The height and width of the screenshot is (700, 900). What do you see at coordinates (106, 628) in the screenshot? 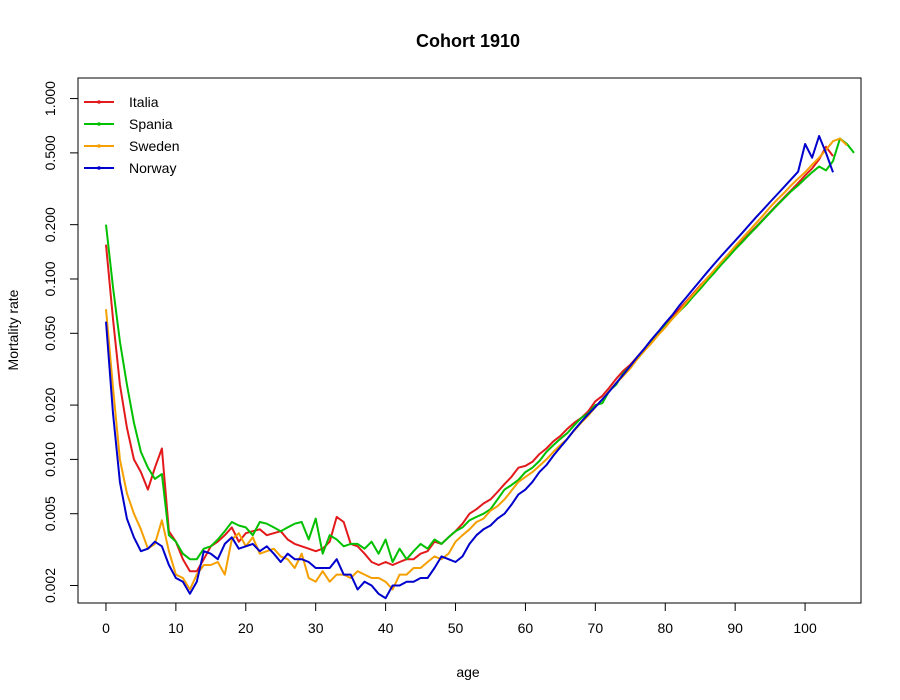
I see `x-tick-label: 0` at bounding box center [106, 628].